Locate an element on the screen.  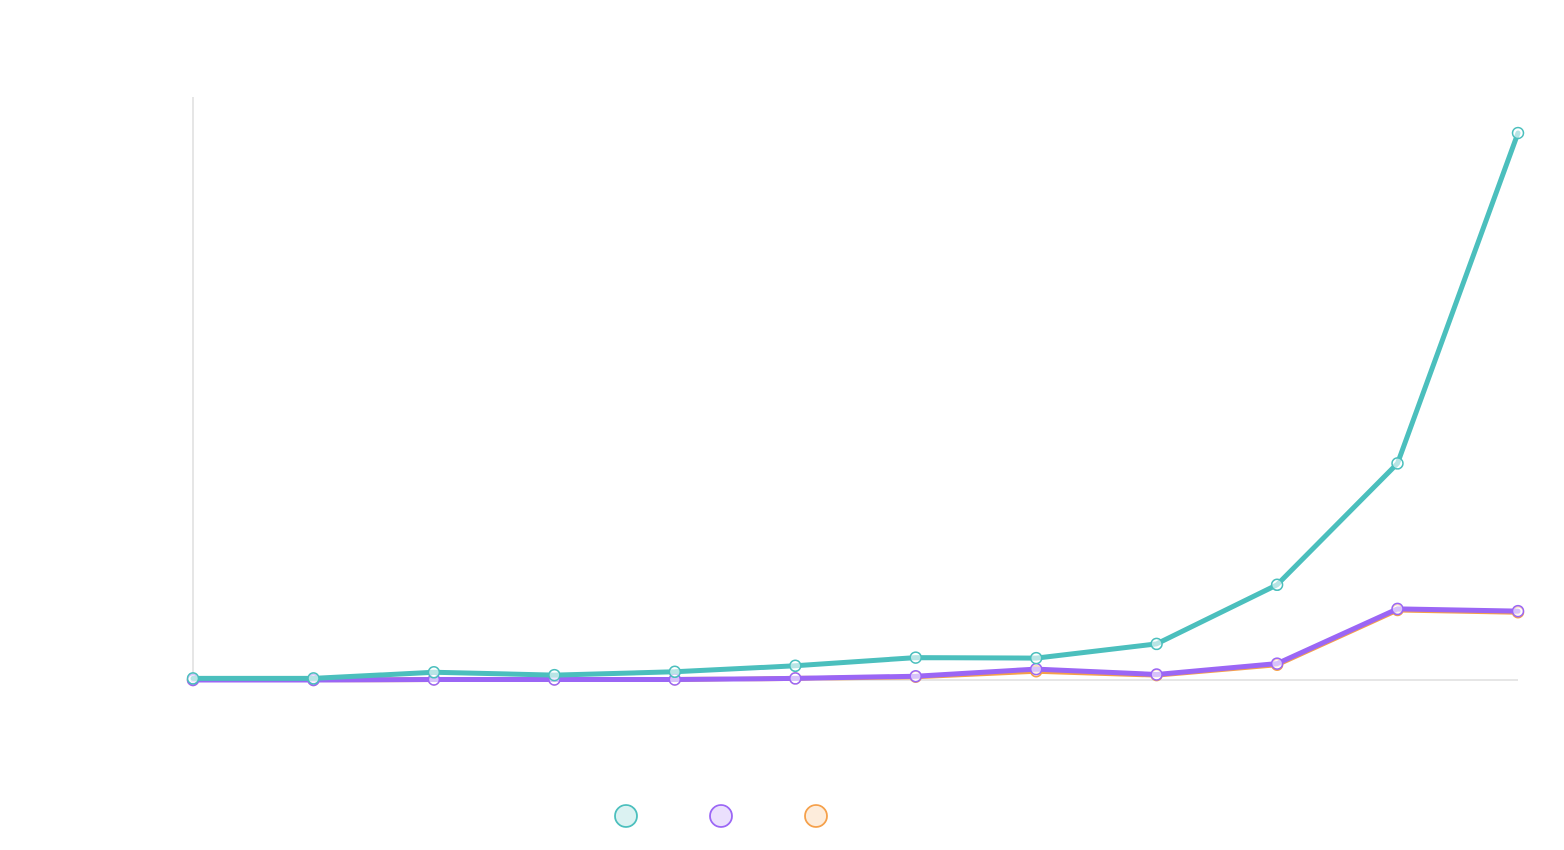
series-2-line is located at coordinates (855, 644).